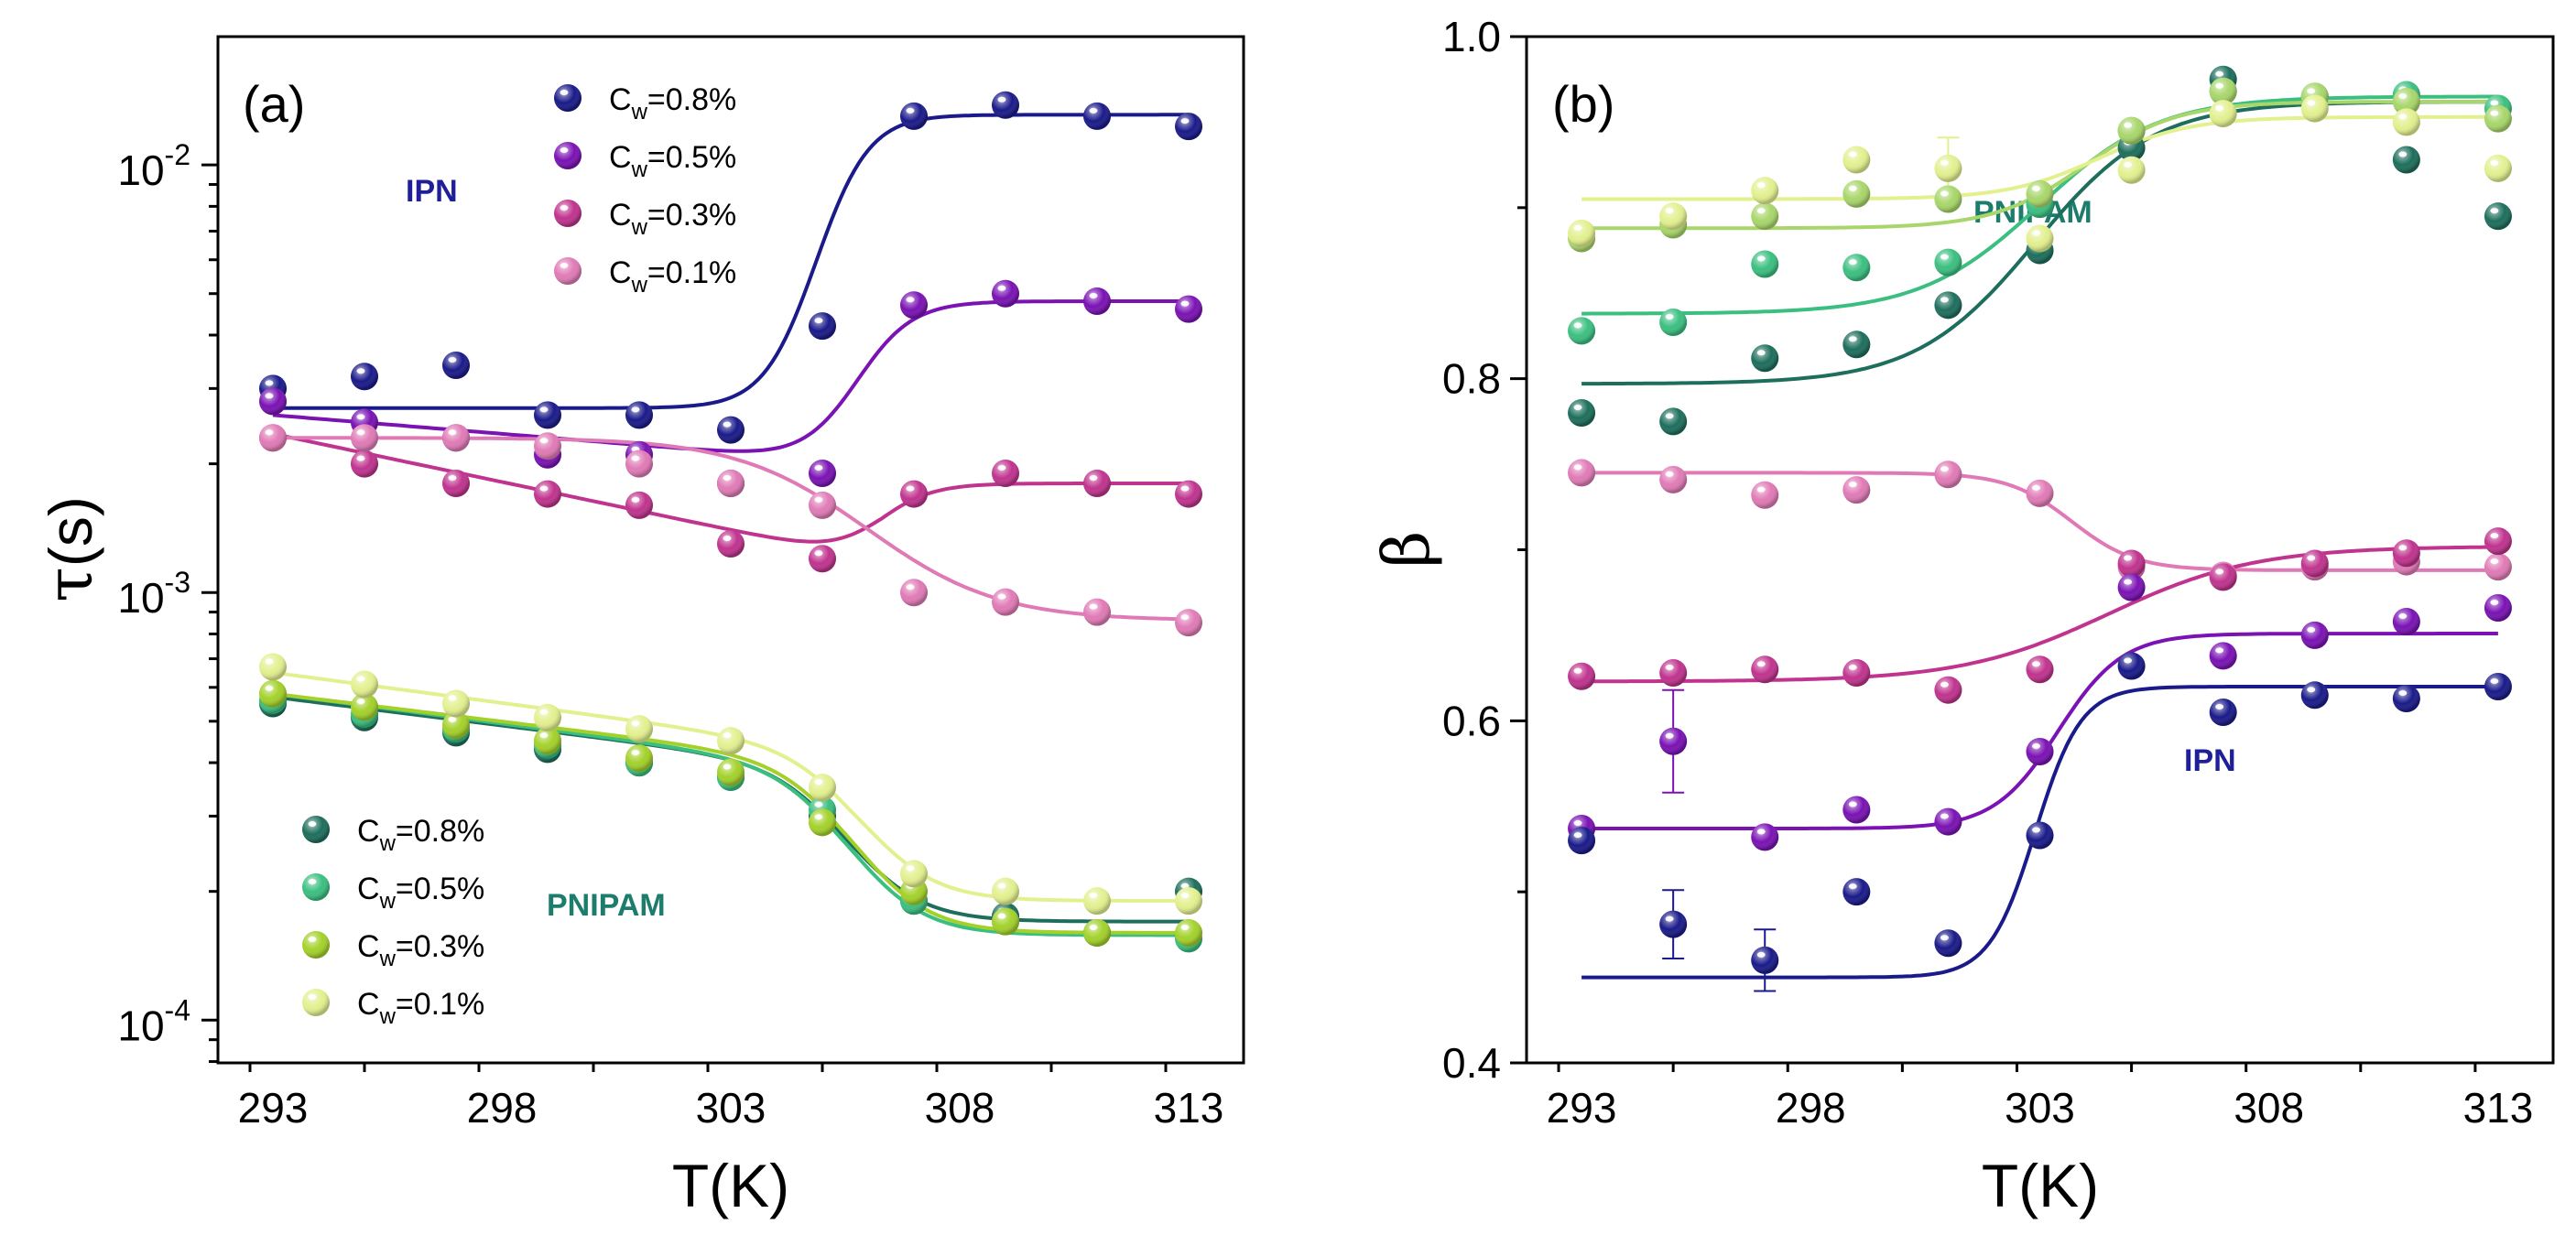  I want to click on panel-b-label: (b), so click(1583, 104).